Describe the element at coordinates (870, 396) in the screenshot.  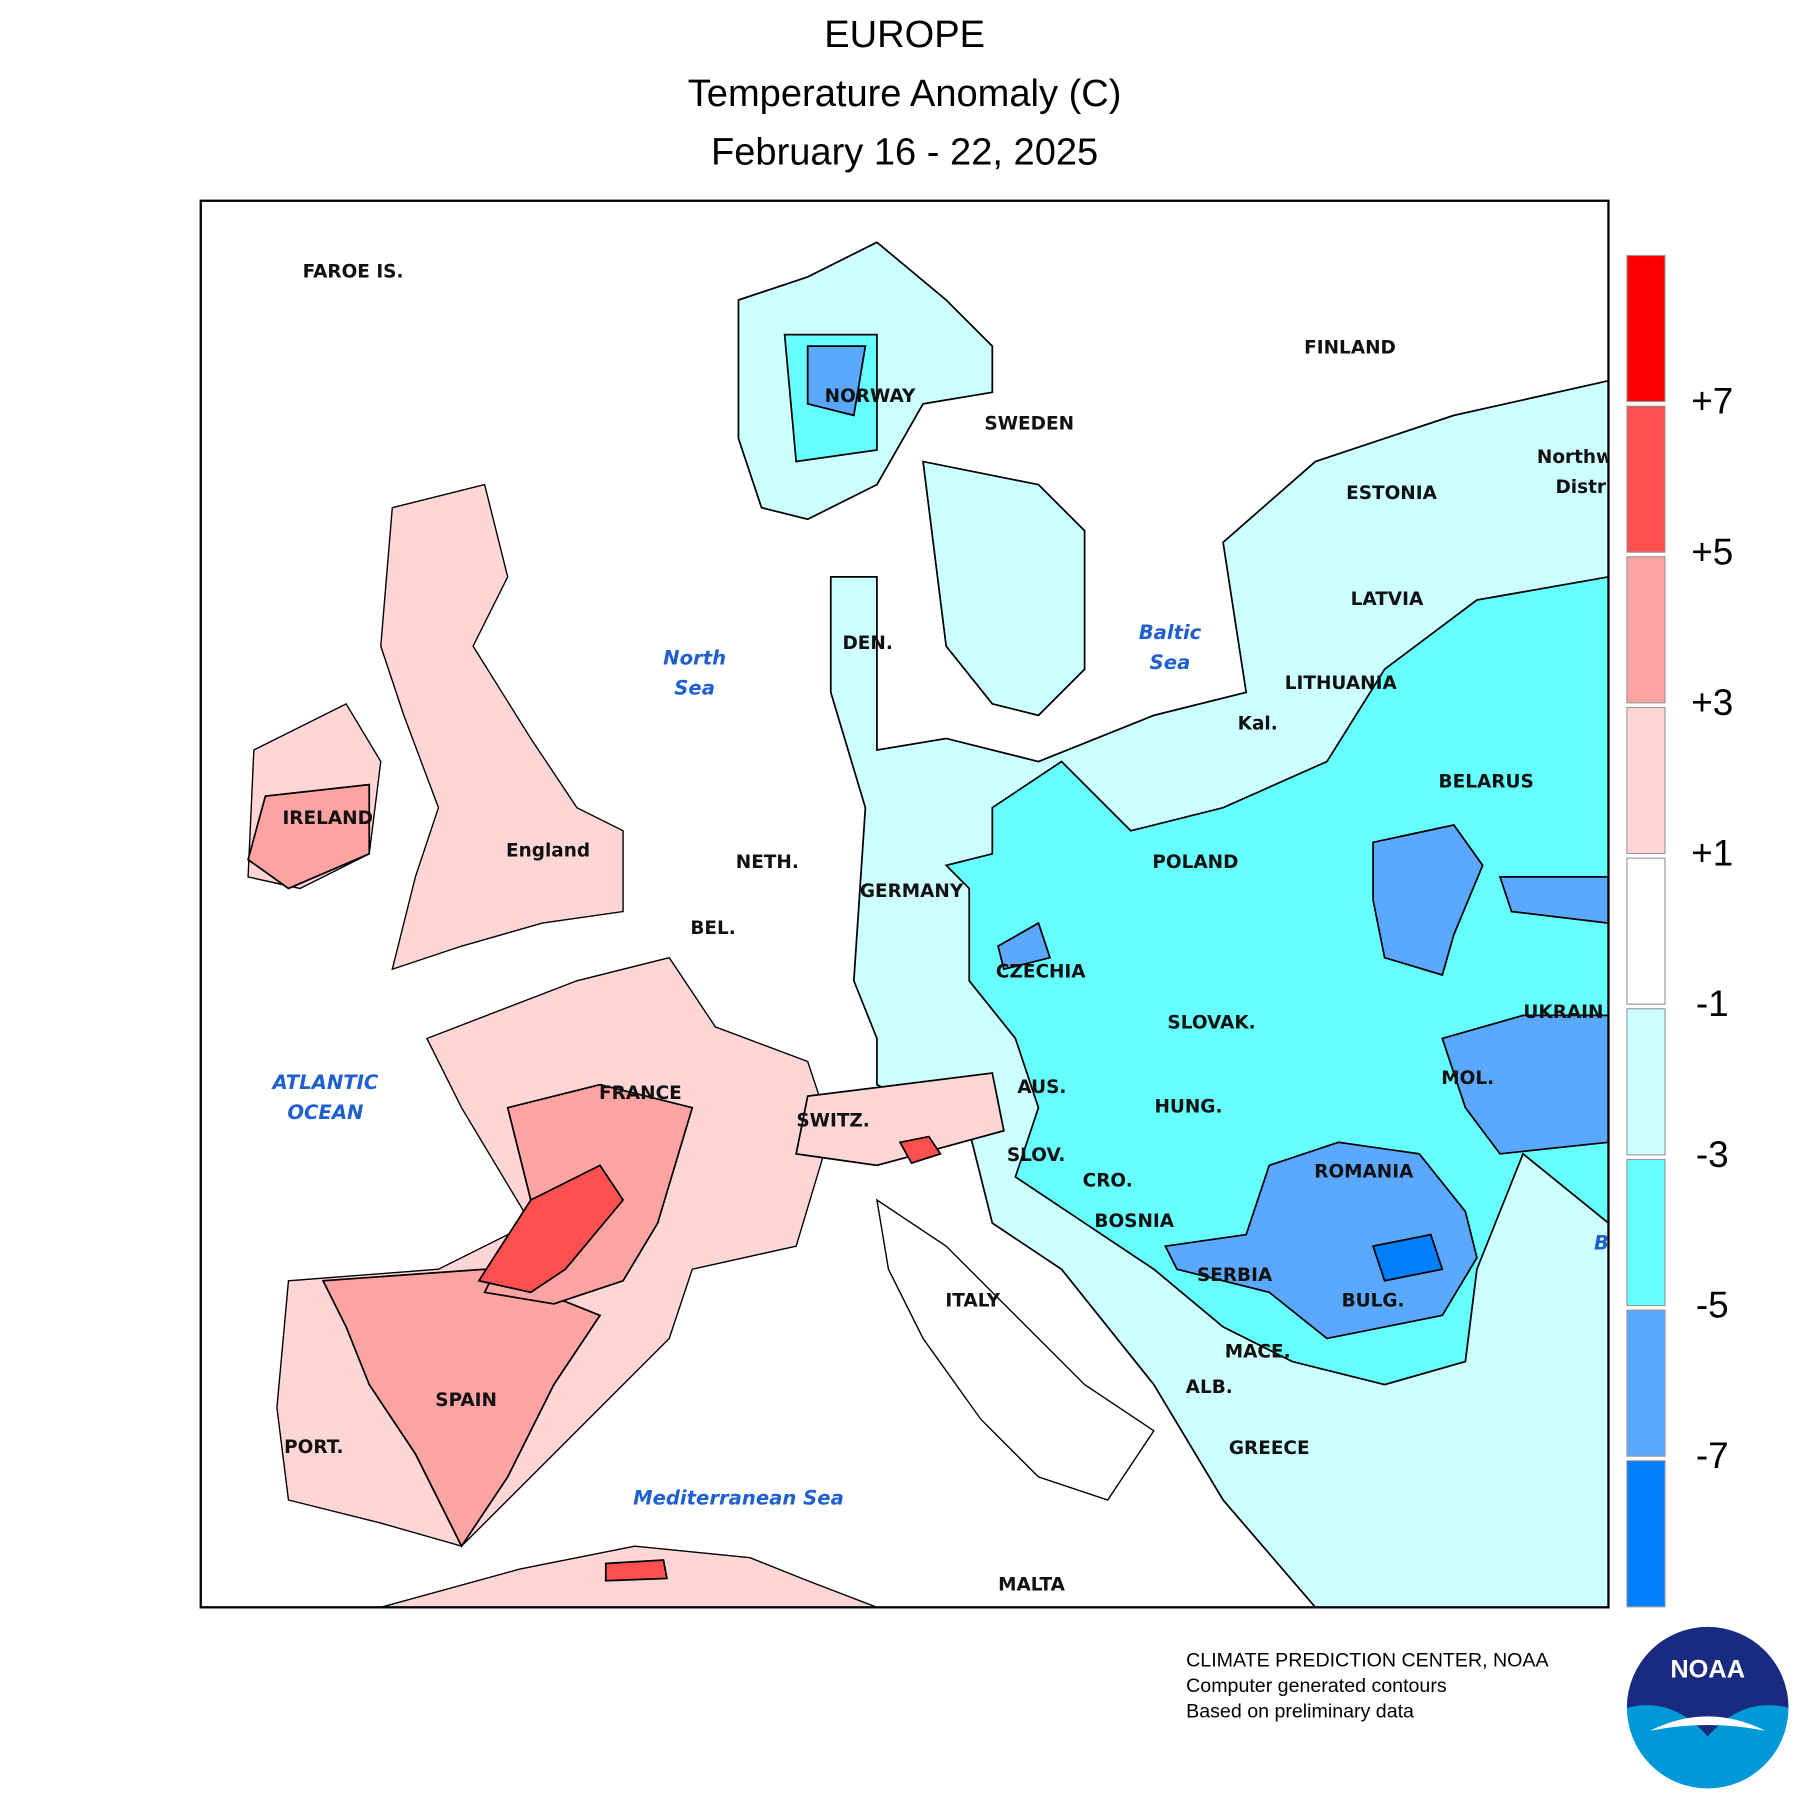
I see `region-label: NORWAY` at that location.